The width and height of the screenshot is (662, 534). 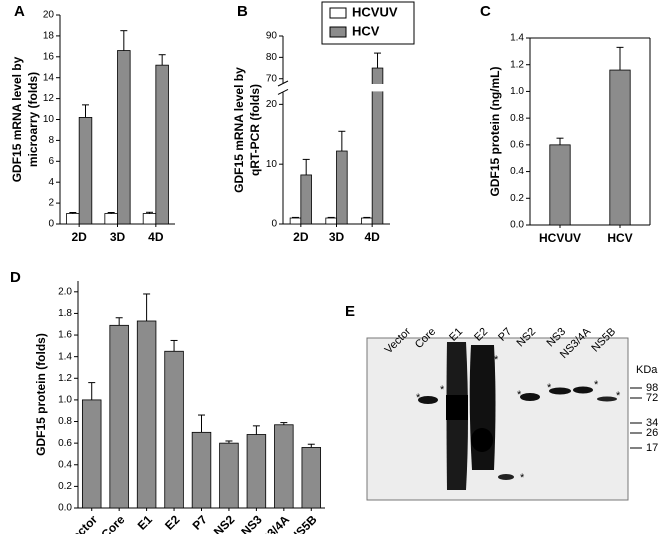 What do you see at coordinates (49, 77) in the screenshot?
I see `y-tick-label: 14` at bounding box center [49, 77].